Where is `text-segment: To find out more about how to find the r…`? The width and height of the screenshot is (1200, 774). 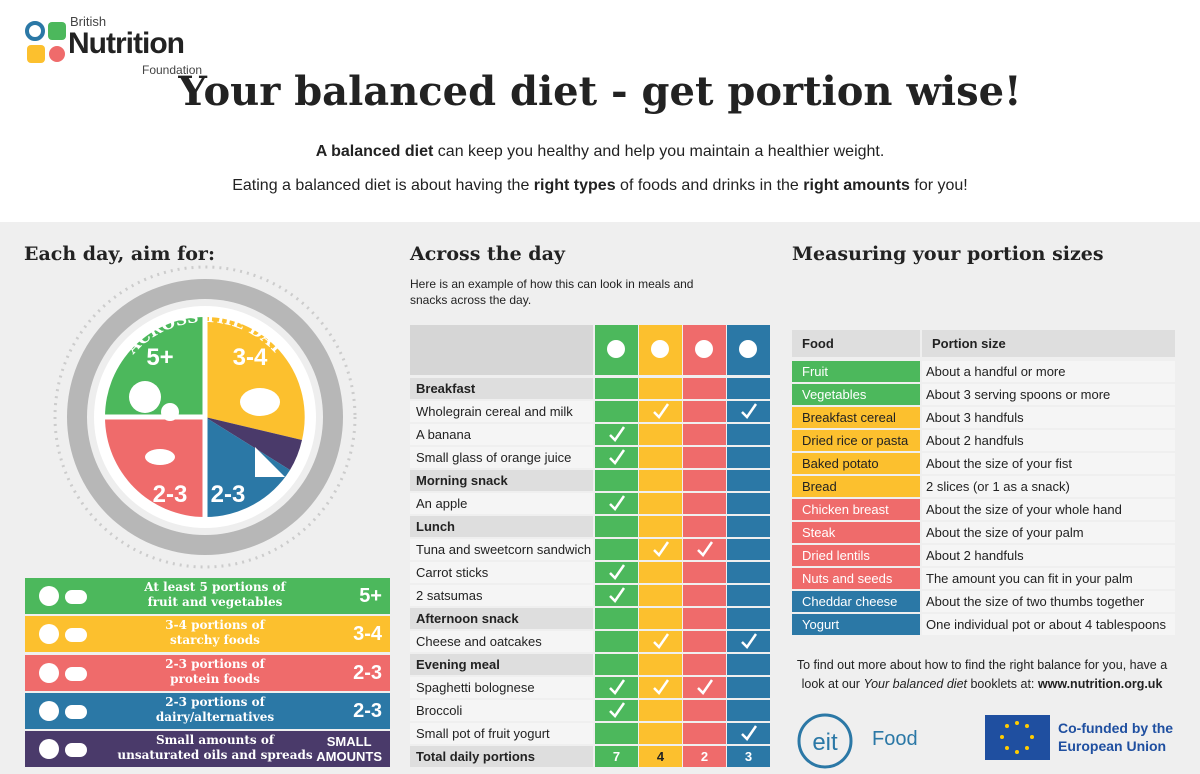 text-segment: To find out more about how to find the r… is located at coordinates (982, 665).